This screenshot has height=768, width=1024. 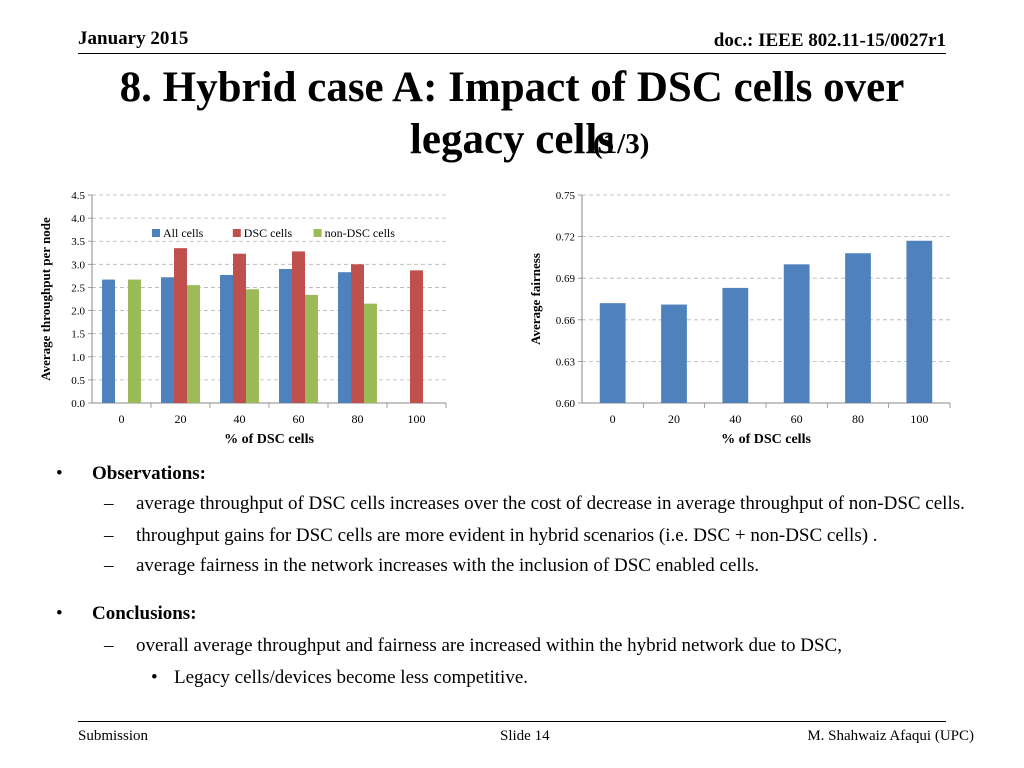 What do you see at coordinates (621, 144) in the screenshot?
I see `slide-title-sub: (1/3)` at bounding box center [621, 144].